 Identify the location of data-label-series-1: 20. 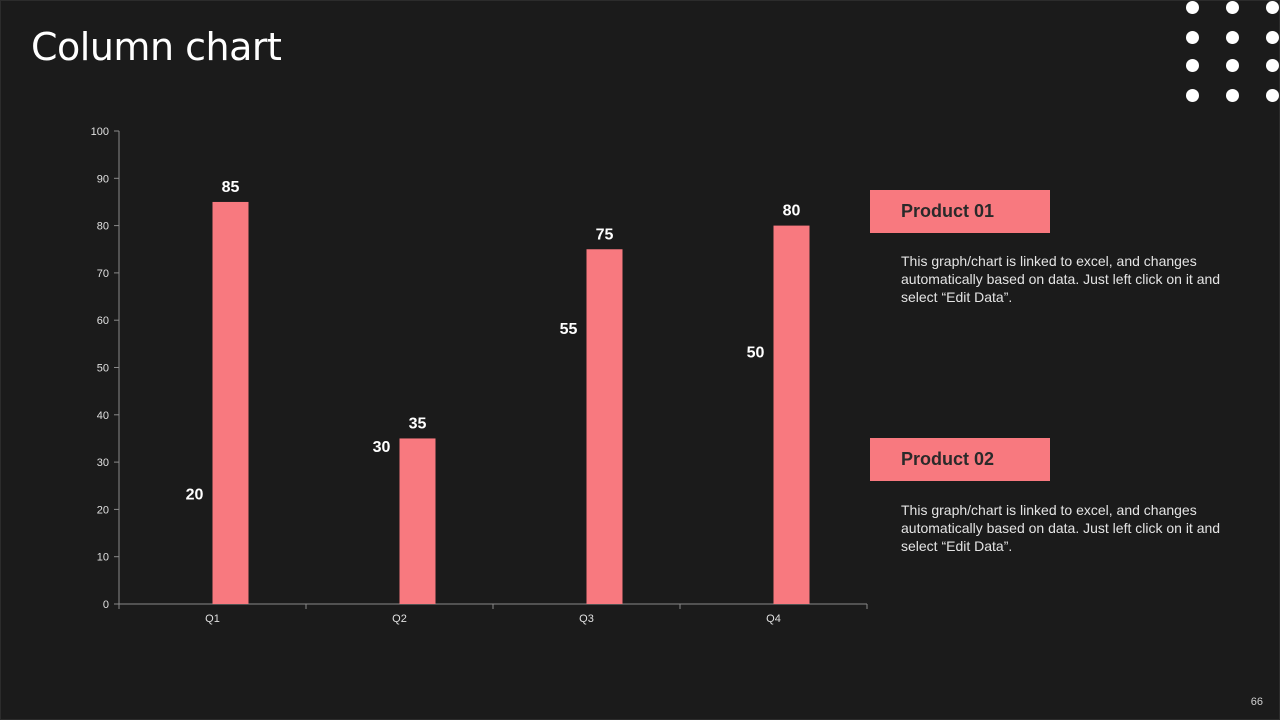
(195, 494).